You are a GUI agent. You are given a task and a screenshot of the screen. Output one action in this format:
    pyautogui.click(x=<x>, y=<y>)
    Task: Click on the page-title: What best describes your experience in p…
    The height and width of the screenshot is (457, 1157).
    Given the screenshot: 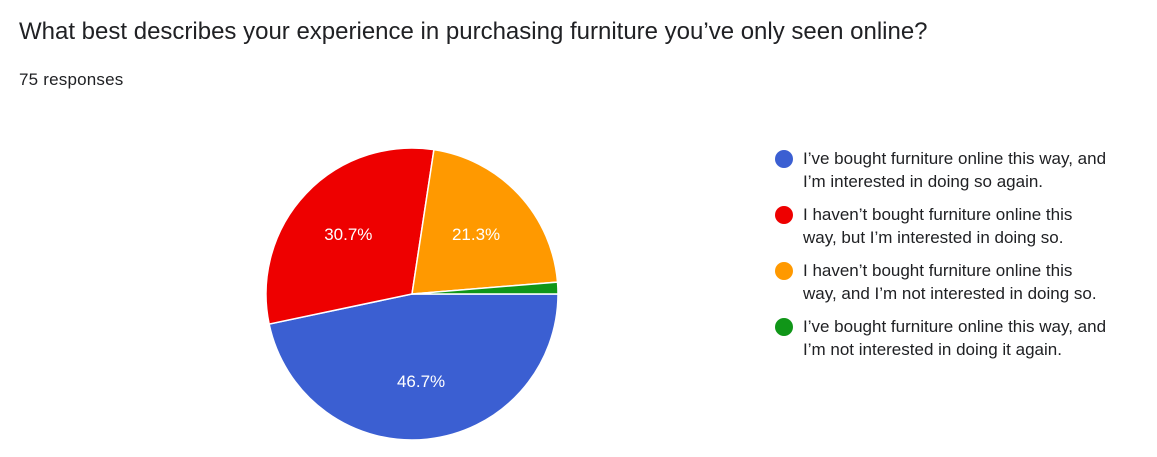 What is the action you would take?
    pyautogui.click(x=473, y=31)
    